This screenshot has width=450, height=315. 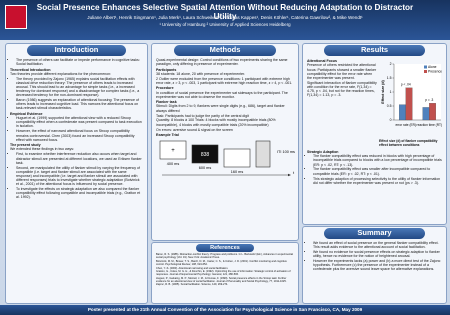 What do you see at coordinates (389, 106) in the screenshot?
I see `y-tick-label: 0.5` at bounding box center [389, 106].